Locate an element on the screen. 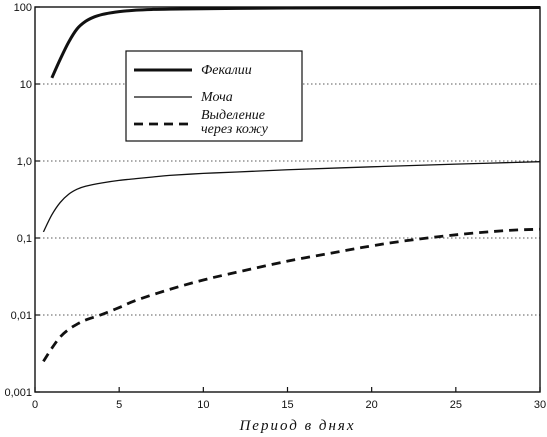 This screenshot has height=437, width=547. y-tick-label: 10 is located at coordinates (26, 85).